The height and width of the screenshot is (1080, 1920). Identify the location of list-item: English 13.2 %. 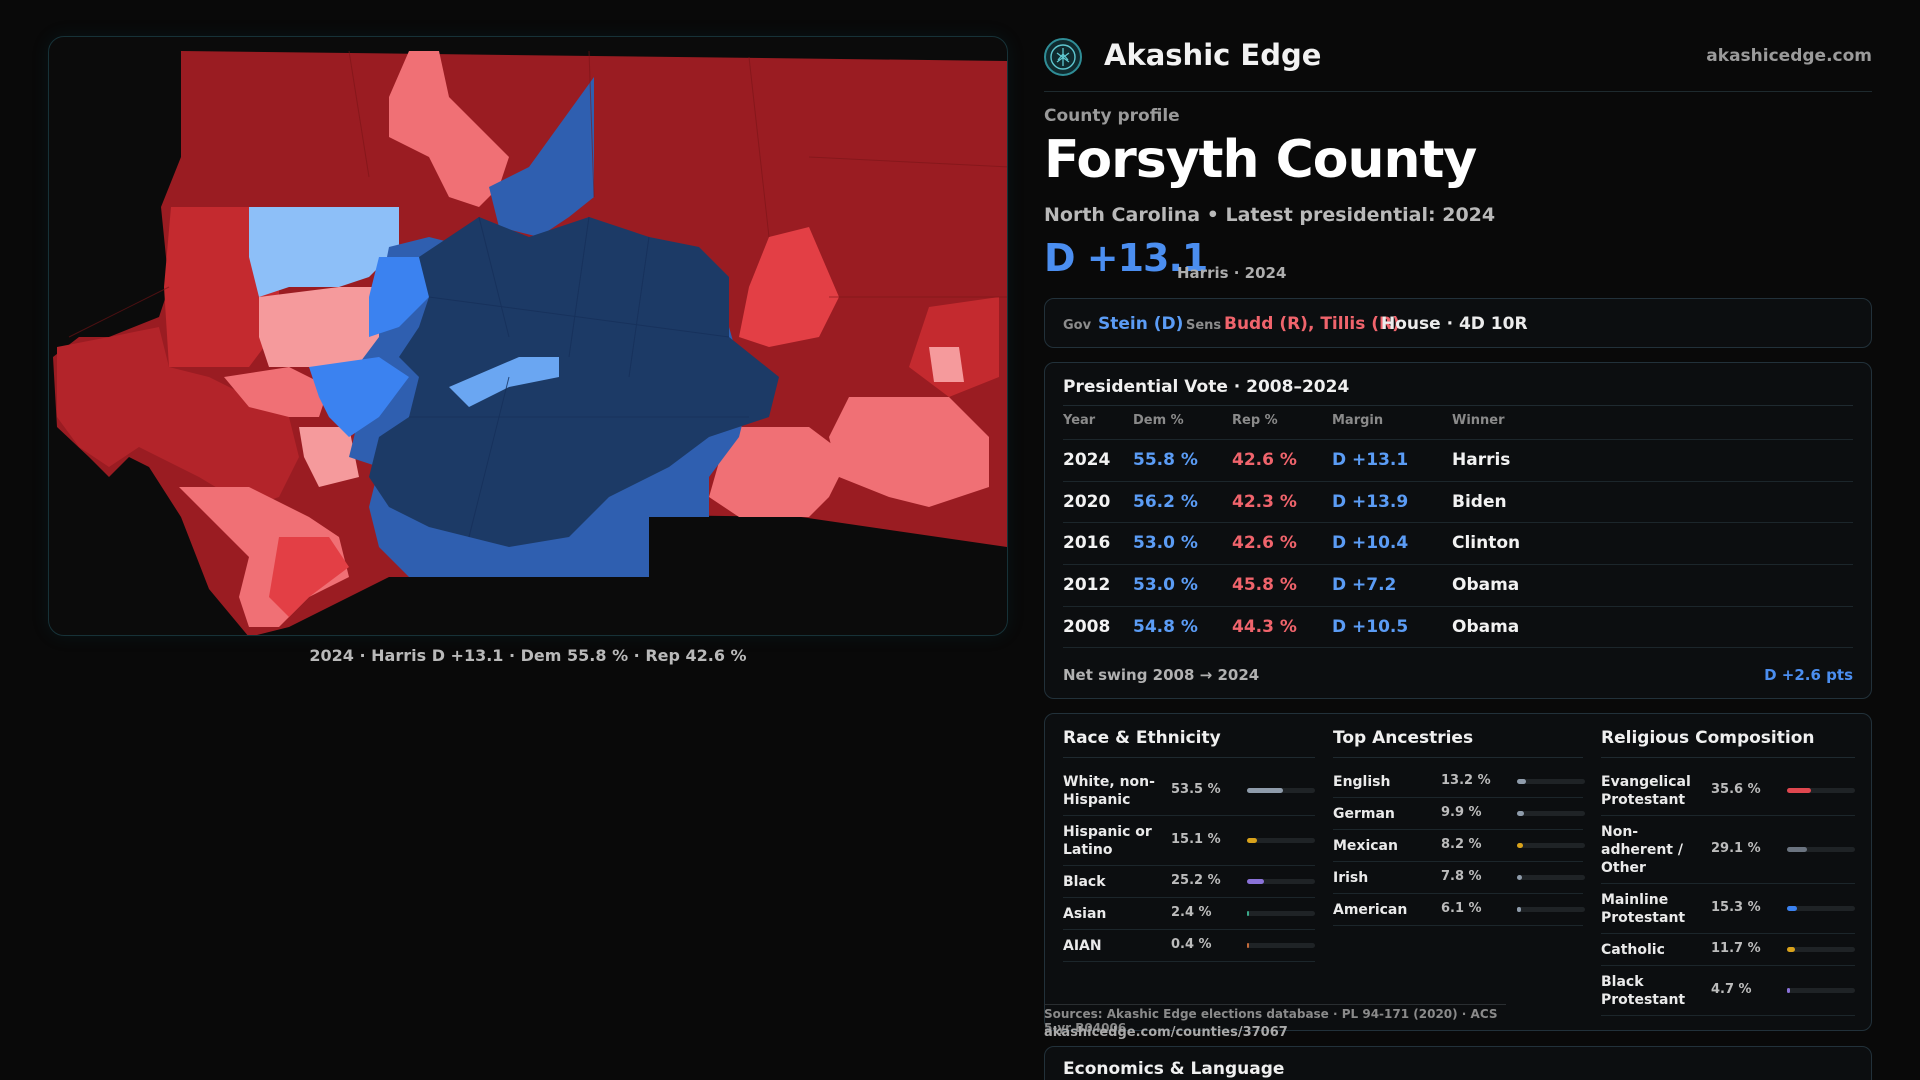
(1459, 782).